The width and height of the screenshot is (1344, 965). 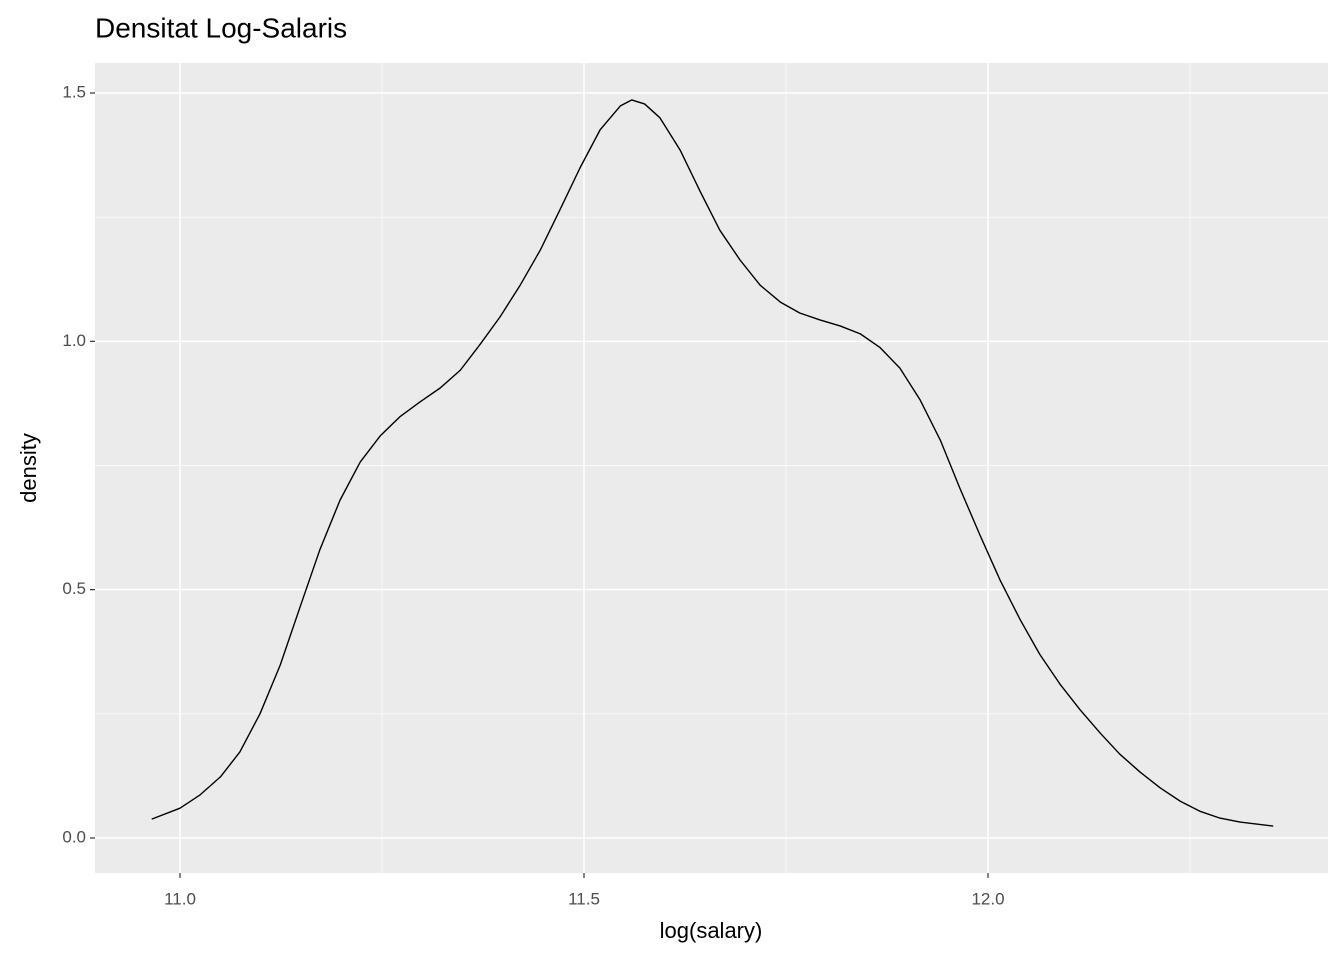 What do you see at coordinates (711, 930) in the screenshot?
I see `x-axis-title: log(salary)` at bounding box center [711, 930].